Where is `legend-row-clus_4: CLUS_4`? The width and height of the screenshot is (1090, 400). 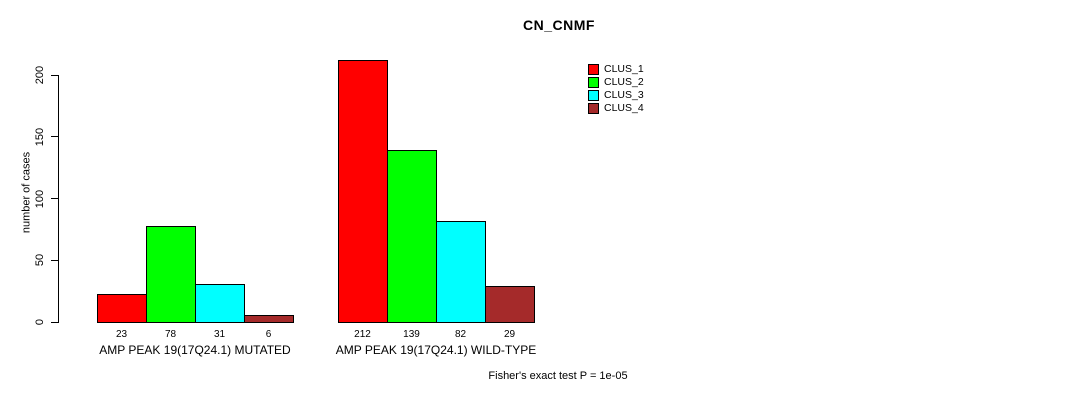 legend-row-clus_4: CLUS_4 is located at coordinates (616, 108).